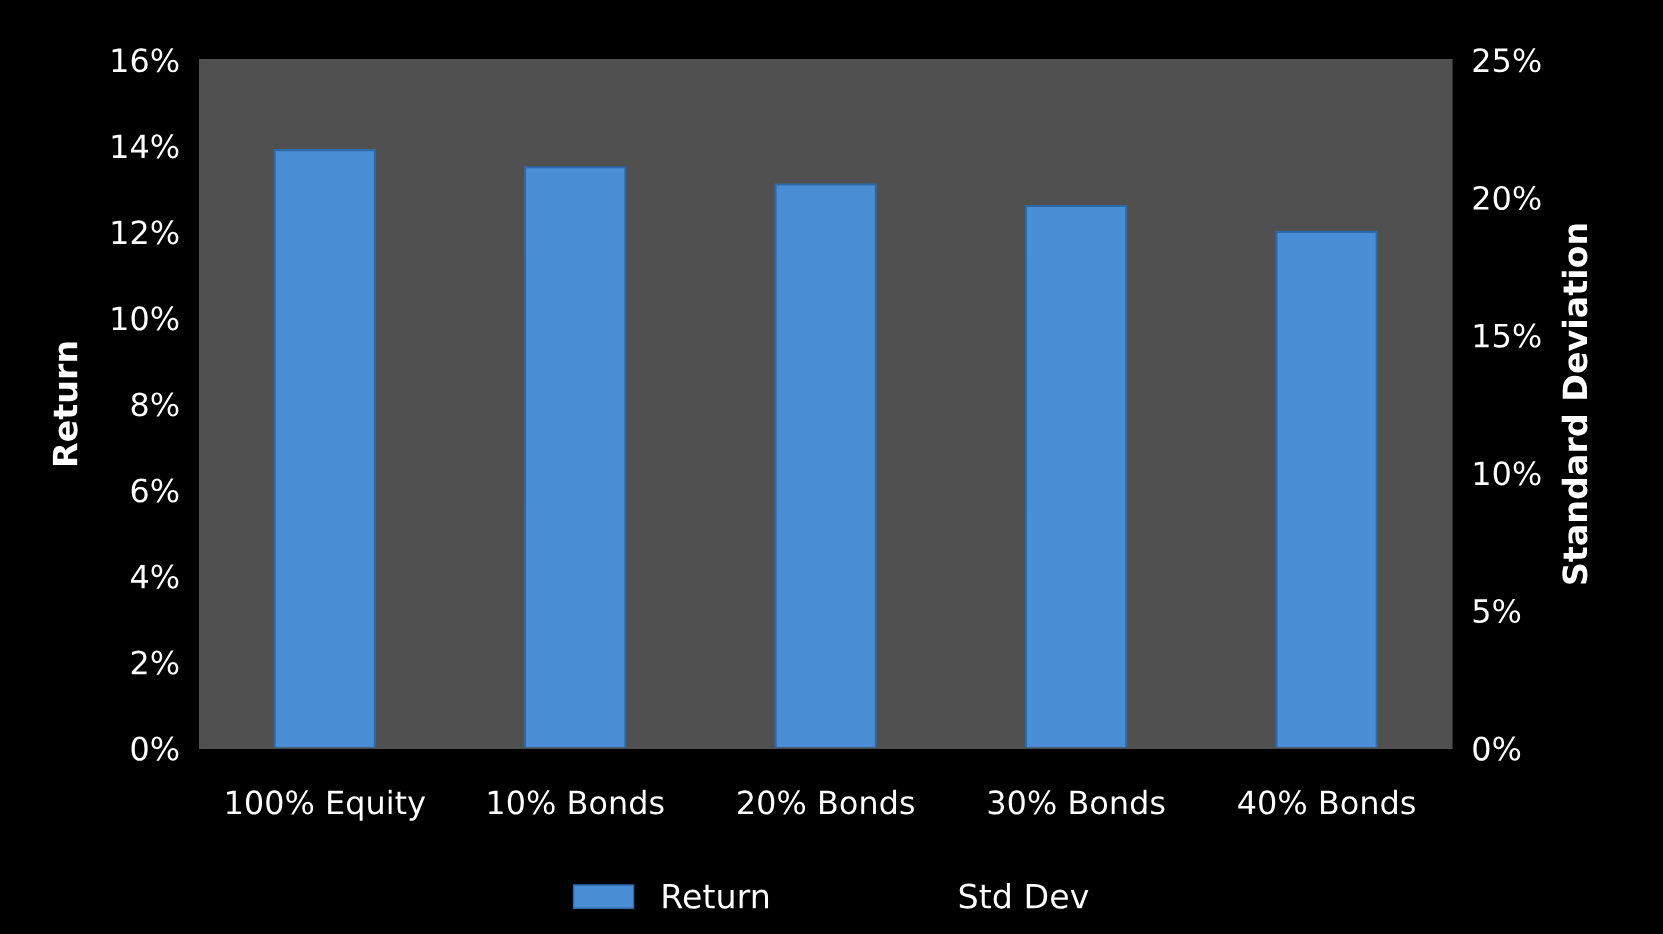 The width and height of the screenshot is (1663, 934). Describe the element at coordinates (155, 404) in the screenshot. I see `y-tick-label: 8%` at that location.